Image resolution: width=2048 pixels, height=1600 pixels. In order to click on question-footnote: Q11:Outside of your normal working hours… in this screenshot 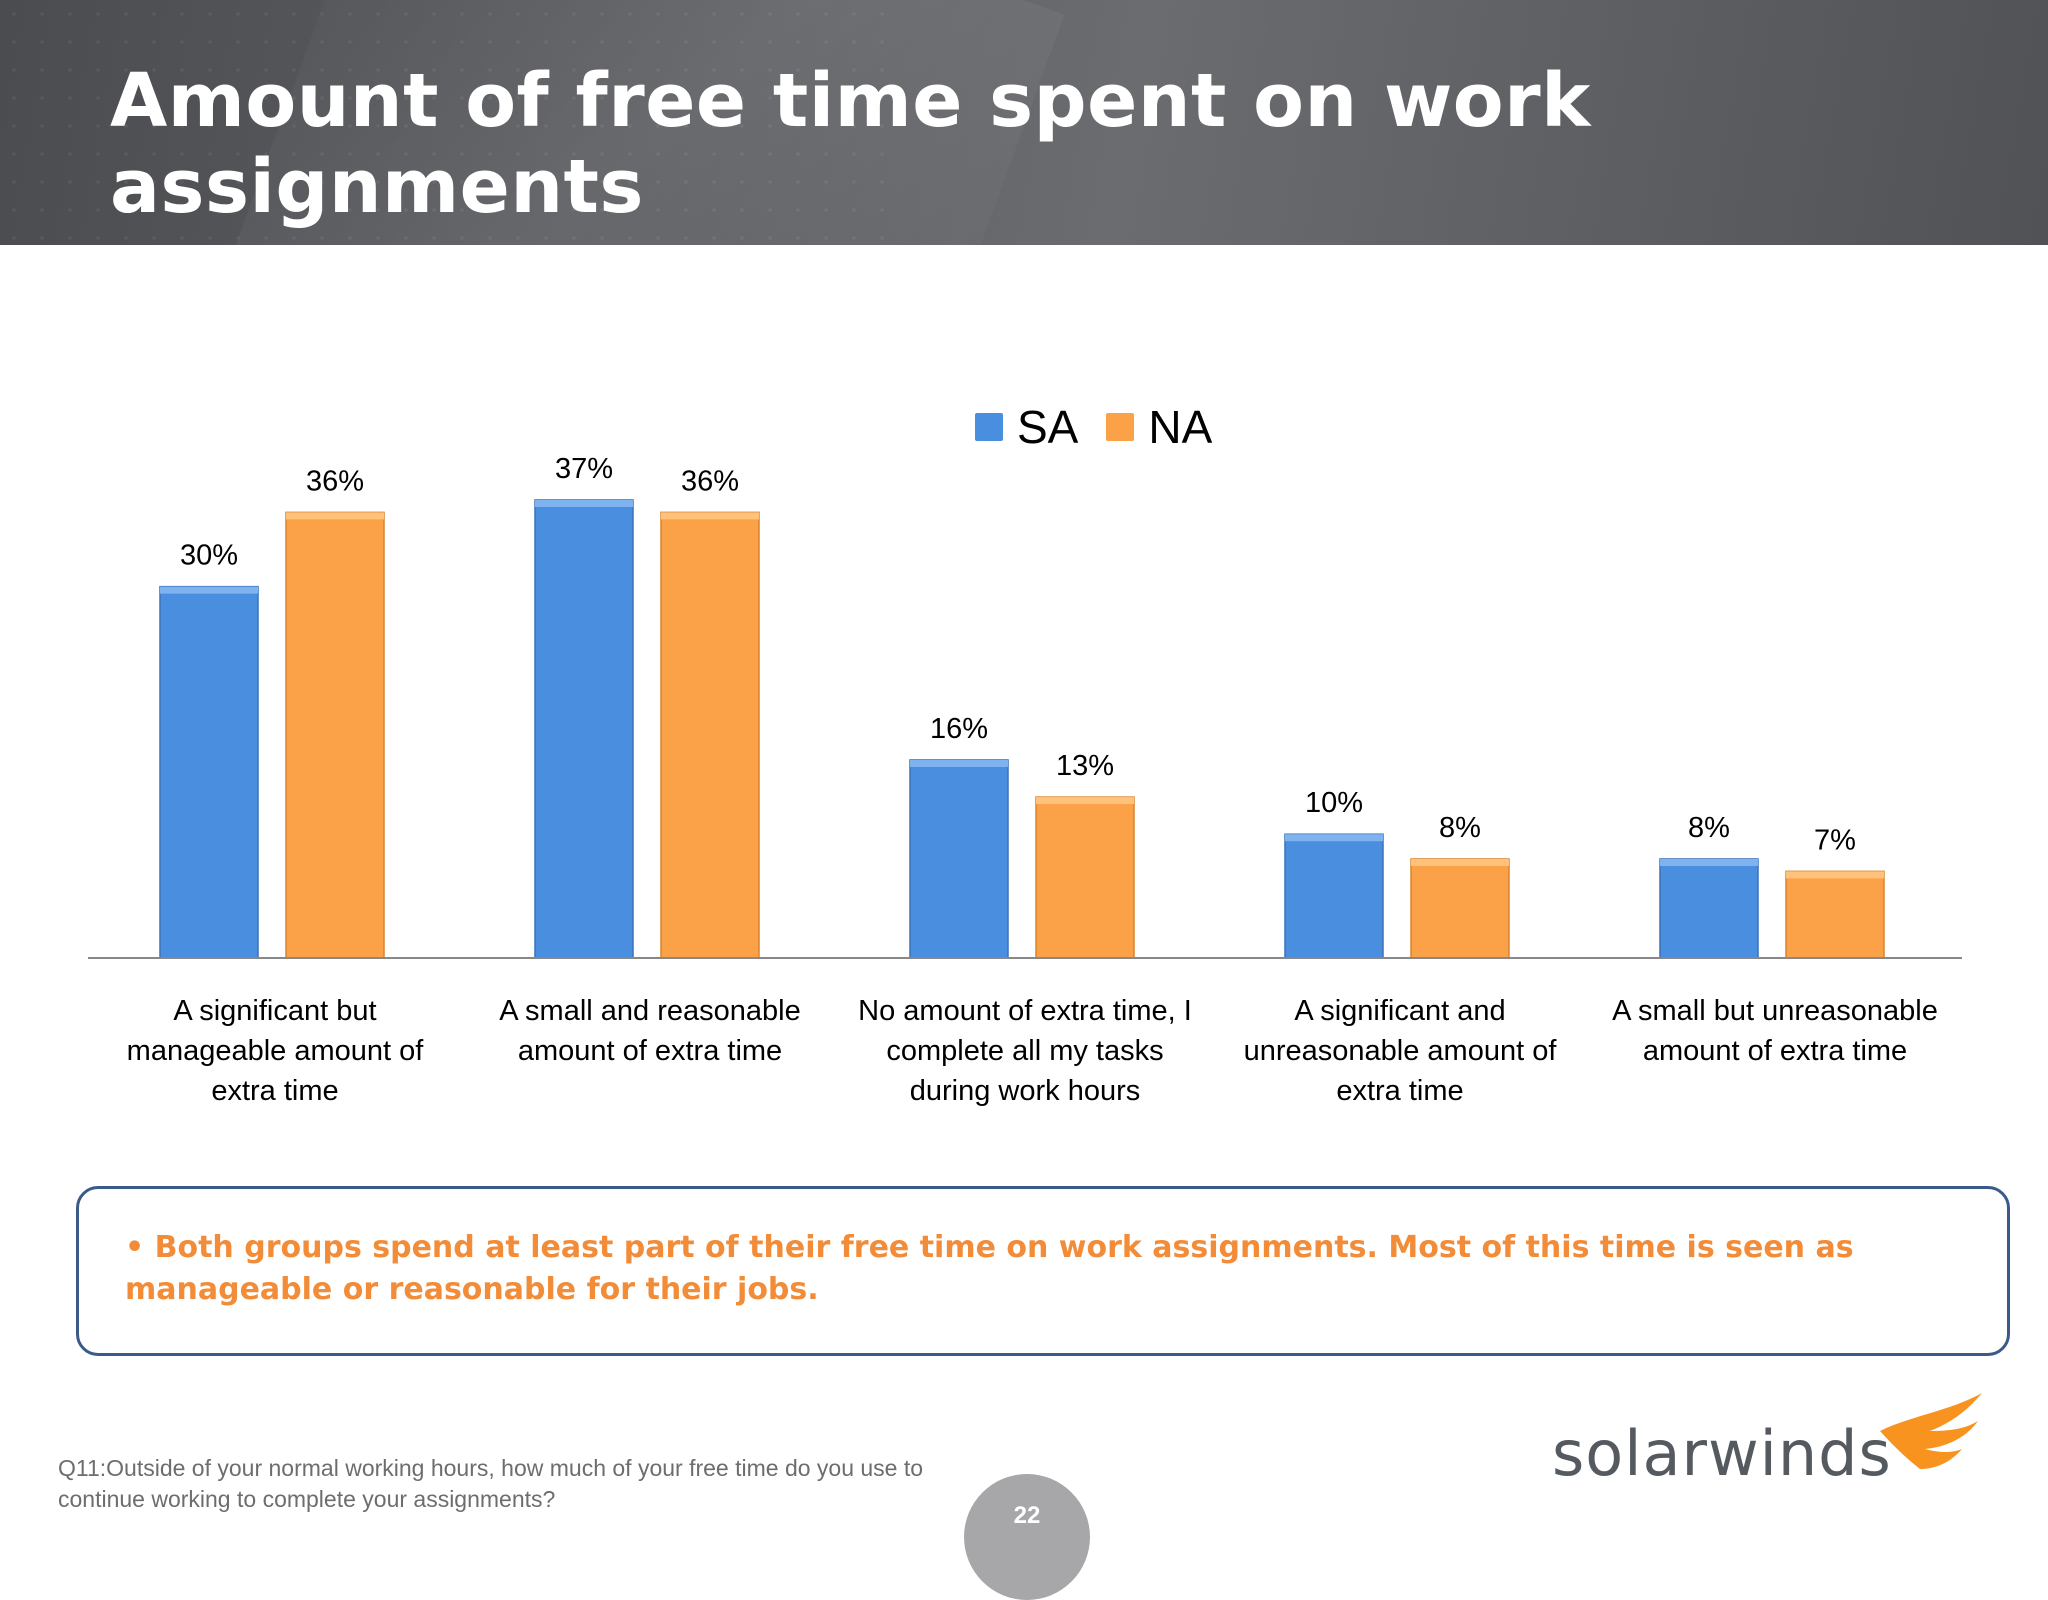, I will do `click(491, 1483)`.